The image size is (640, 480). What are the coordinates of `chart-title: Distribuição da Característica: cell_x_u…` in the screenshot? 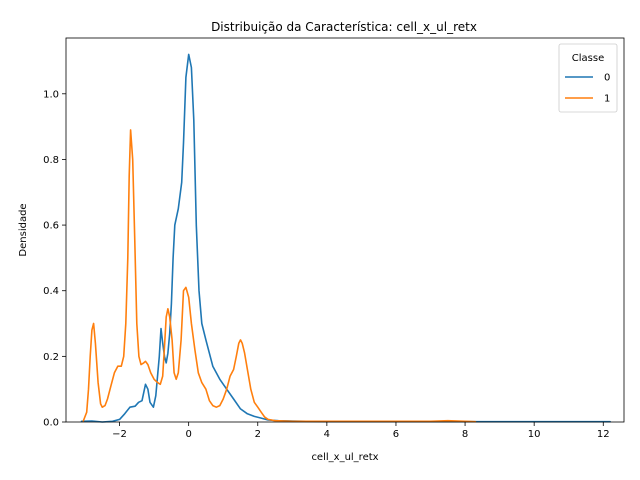 It's located at (344, 27).